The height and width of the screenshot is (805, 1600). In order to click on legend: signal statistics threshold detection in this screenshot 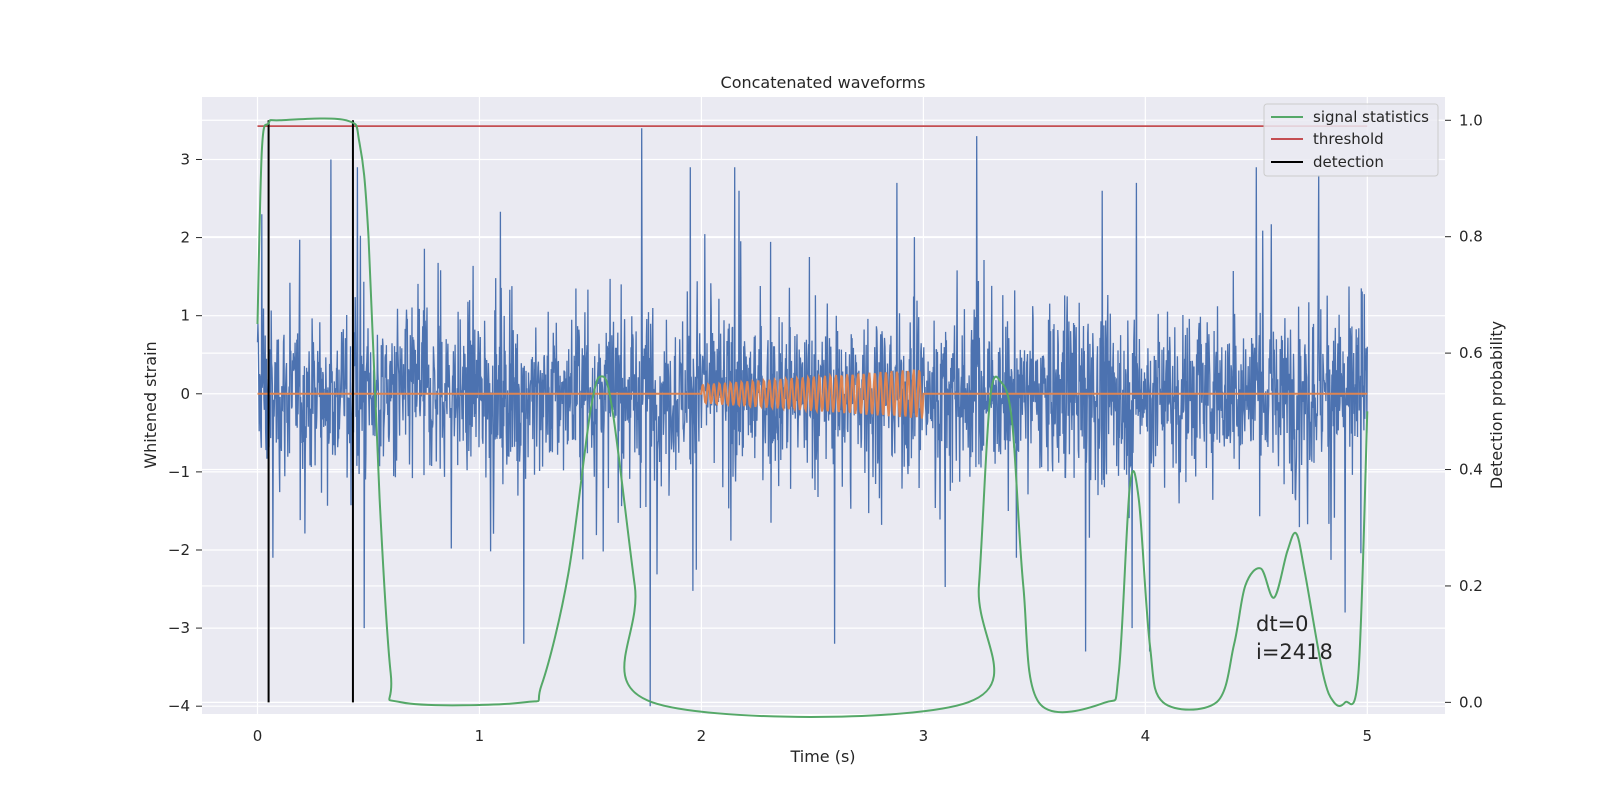, I will do `click(1351, 140)`.